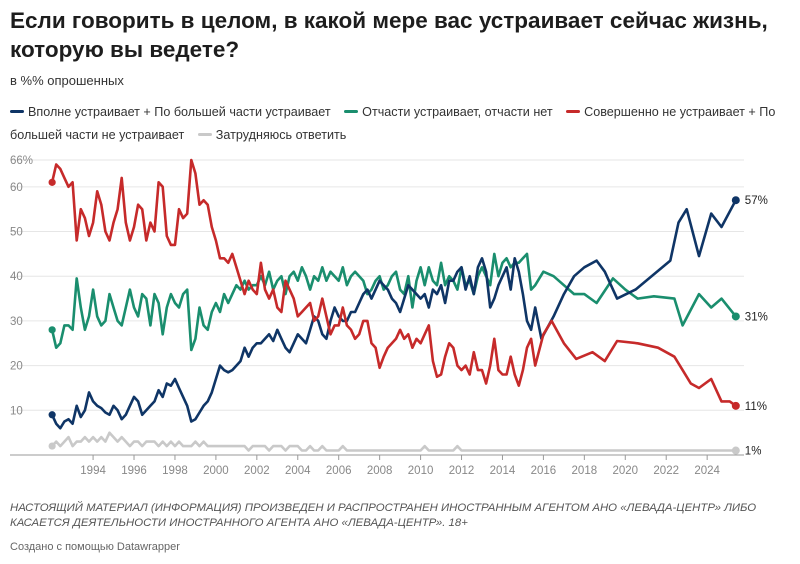 This screenshot has width=800, height=564. I want to click on x-tick-label: 2020, so click(625, 470).